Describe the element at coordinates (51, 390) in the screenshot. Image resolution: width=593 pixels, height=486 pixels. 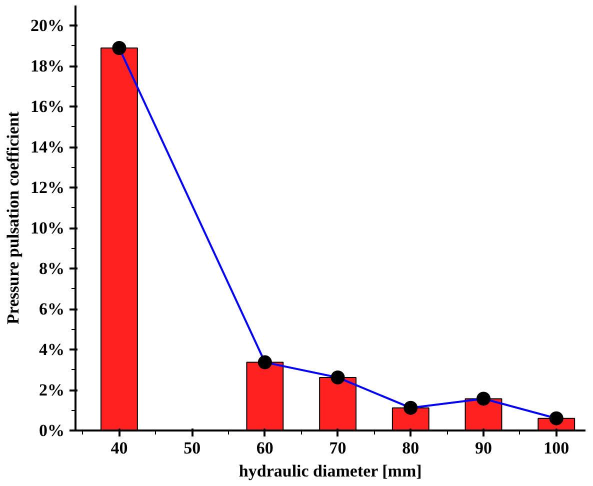
I see `y-tick-label: 2%` at that location.